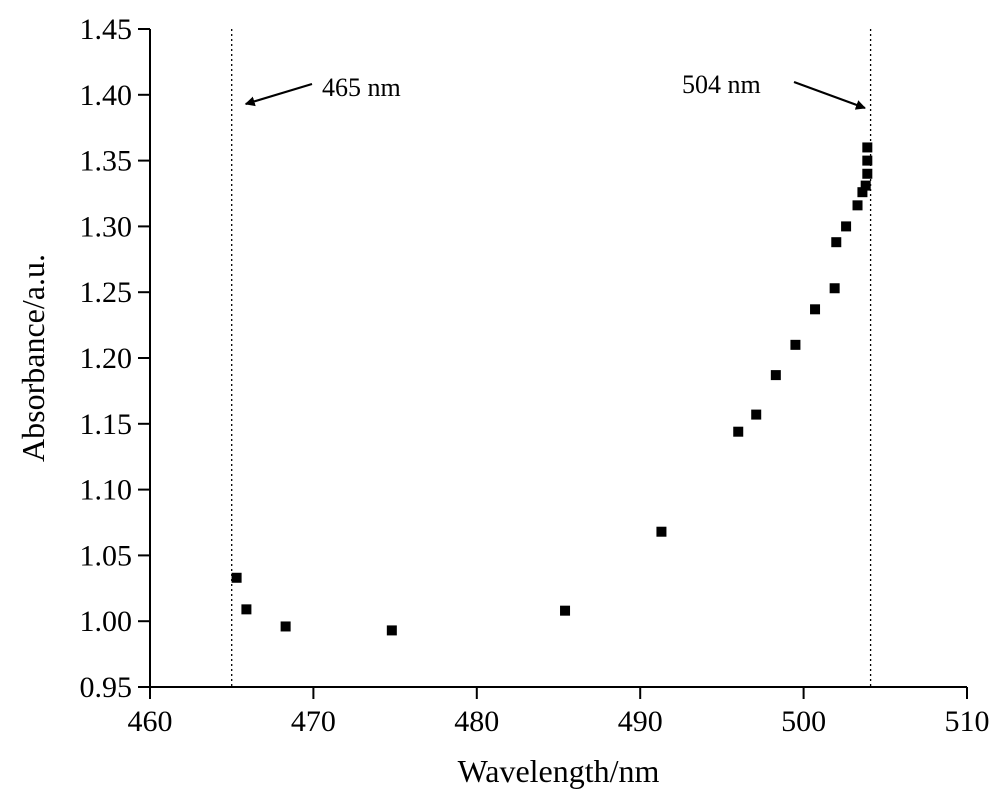 The height and width of the screenshot is (799, 1000). What do you see at coordinates (106, 95) in the screenshot?
I see `y-tick-label: 1.40` at bounding box center [106, 95].